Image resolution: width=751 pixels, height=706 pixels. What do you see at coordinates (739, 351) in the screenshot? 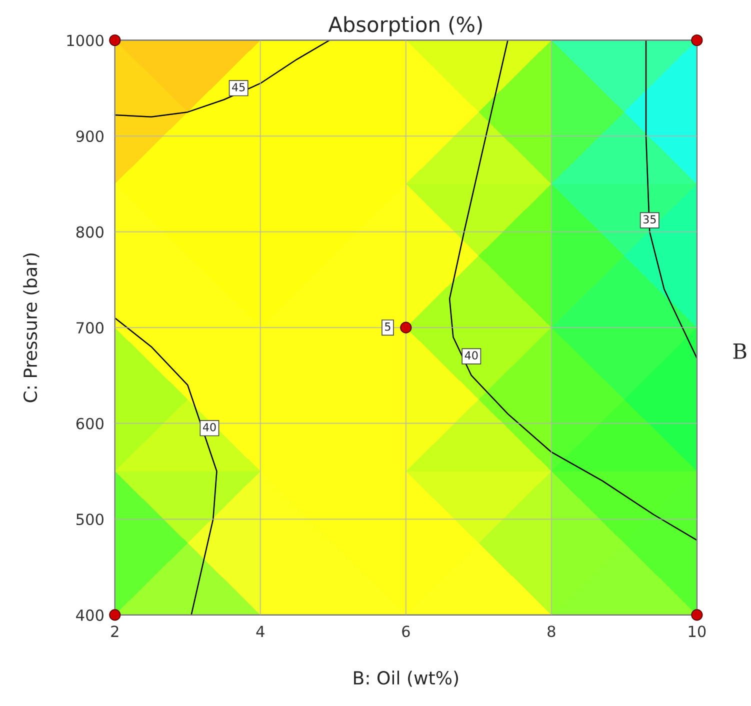
I see `text: B` at bounding box center [739, 351].